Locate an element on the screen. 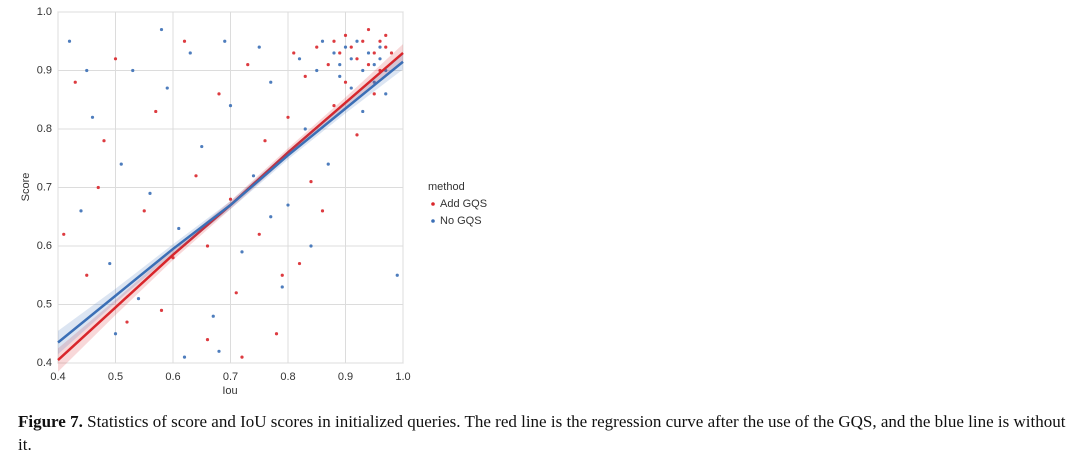  x-tick-label: 0.4 is located at coordinates (57, 377).